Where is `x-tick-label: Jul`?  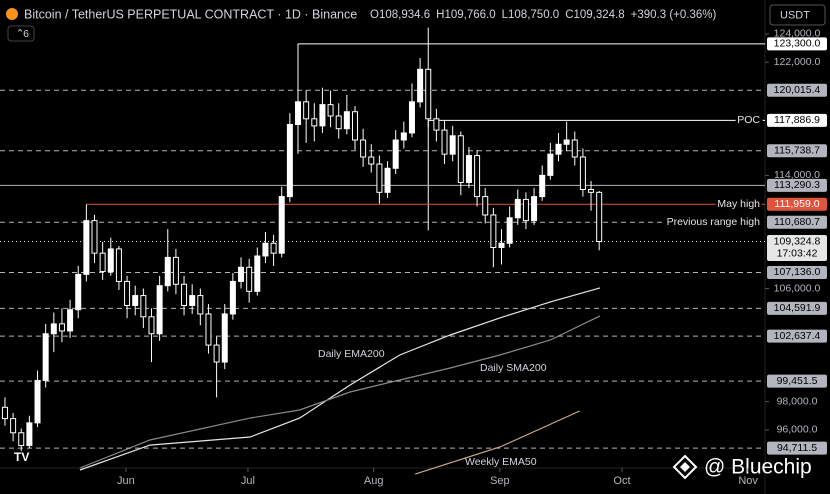
x-tick-label: Jul is located at coordinates (248, 481).